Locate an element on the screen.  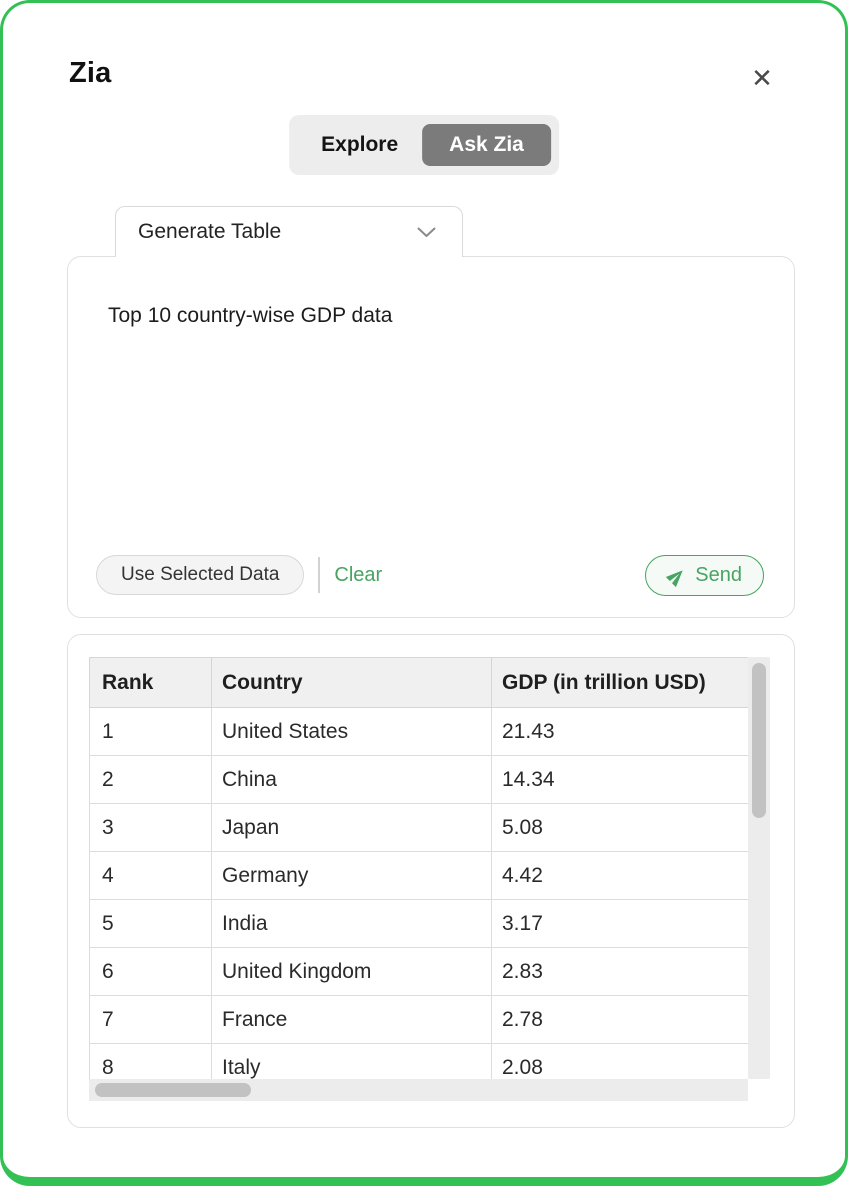
panel-title: Zia is located at coordinates (90, 73).